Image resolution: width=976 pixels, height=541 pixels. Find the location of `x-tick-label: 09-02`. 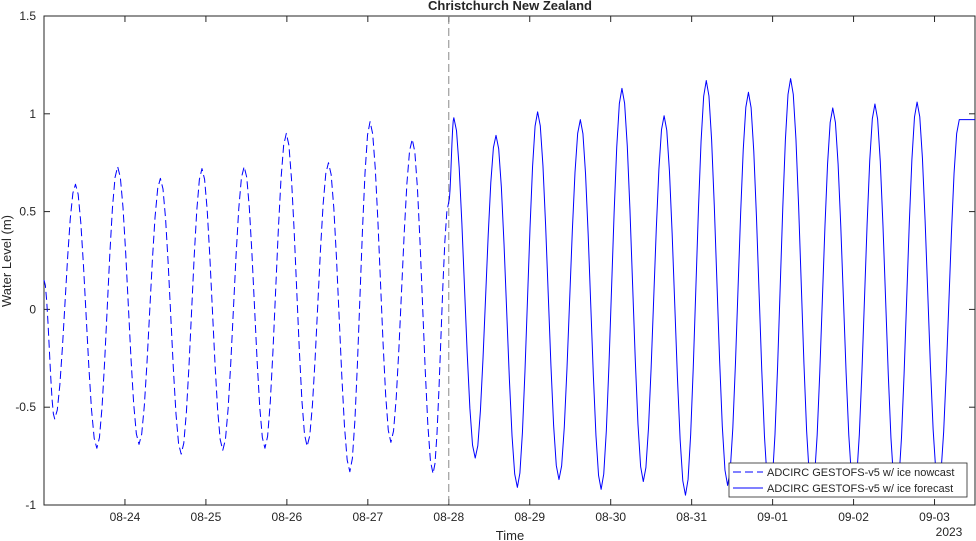

x-tick-label: 09-02 is located at coordinates (853, 517).